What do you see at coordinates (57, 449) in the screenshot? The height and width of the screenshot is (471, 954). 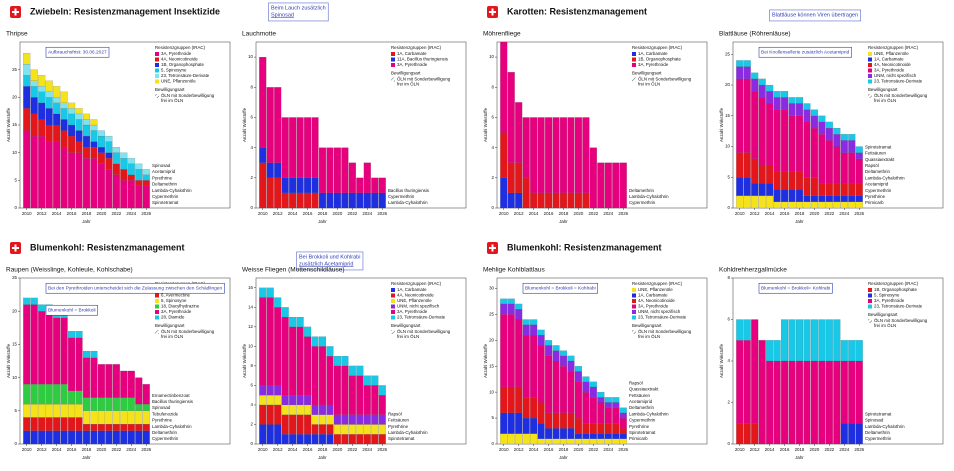 I see `x-tick-label: 2014` at bounding box center [57, 449].